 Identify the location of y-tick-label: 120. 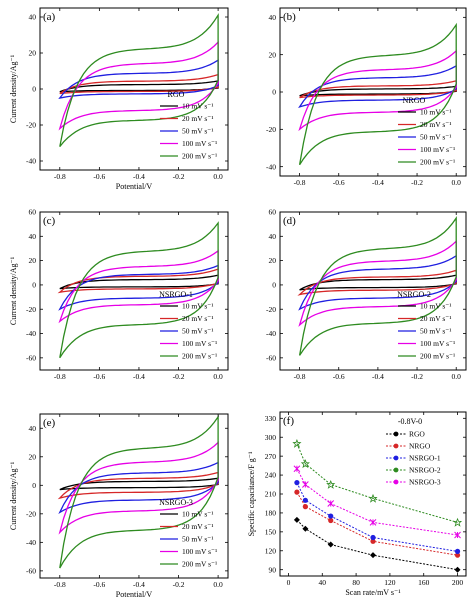
(271, 550).